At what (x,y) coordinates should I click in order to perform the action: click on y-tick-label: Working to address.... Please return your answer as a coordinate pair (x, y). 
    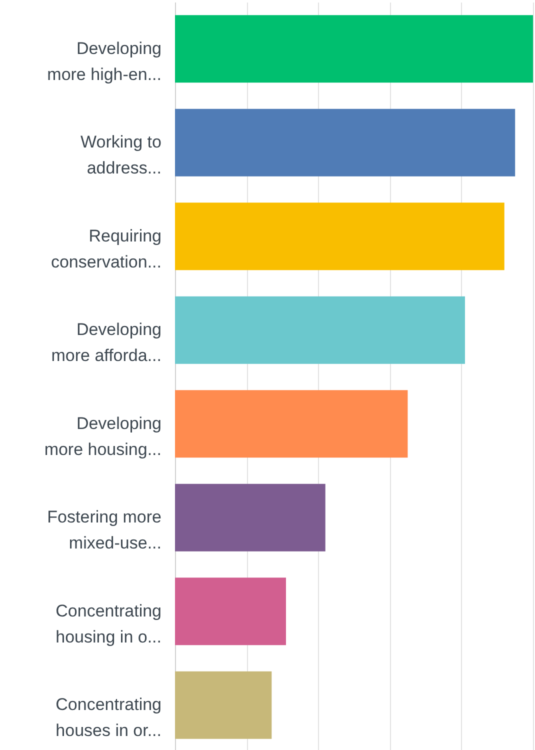
    Looking at the image, I should click on (121, 155).